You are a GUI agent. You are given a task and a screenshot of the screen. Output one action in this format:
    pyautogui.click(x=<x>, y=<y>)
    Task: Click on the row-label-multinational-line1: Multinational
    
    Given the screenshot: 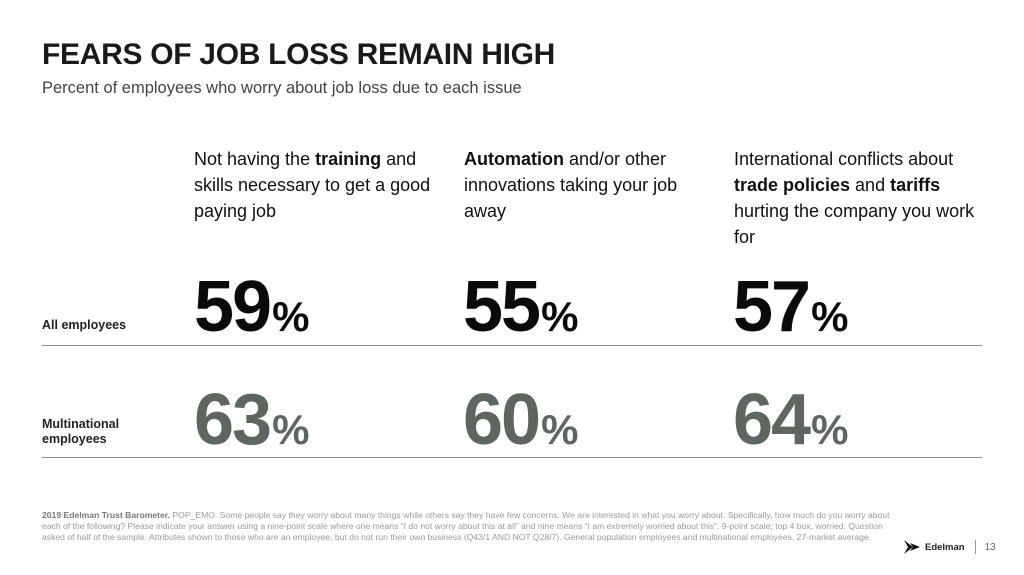 What is the action you would take?
    pyautogui.click(x=81, y=424)
    